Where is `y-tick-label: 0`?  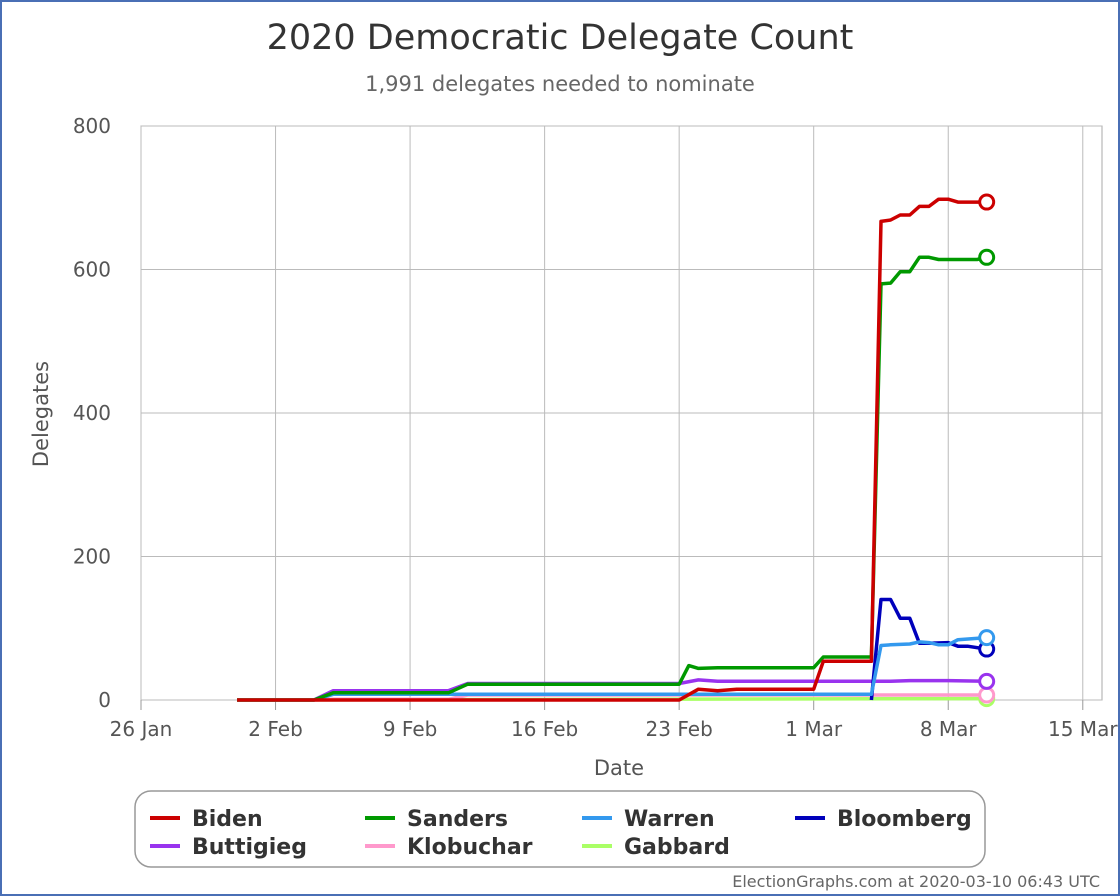
y-tick-label: 0 is located at coordinates (104, 700).